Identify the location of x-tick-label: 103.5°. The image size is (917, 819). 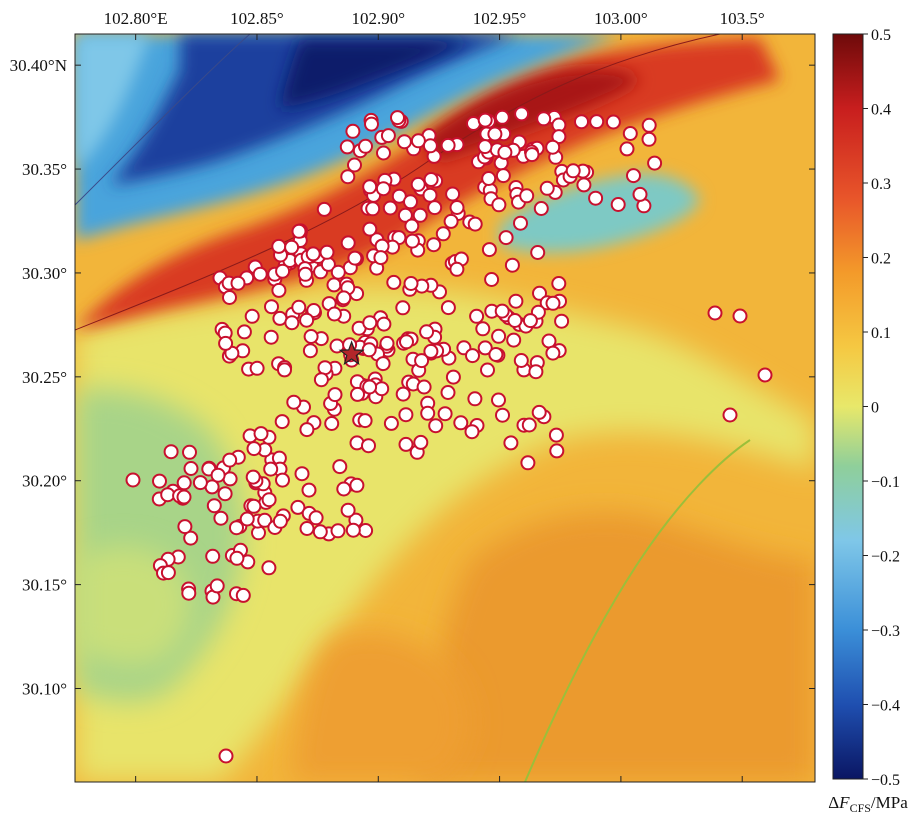
(742, 18).